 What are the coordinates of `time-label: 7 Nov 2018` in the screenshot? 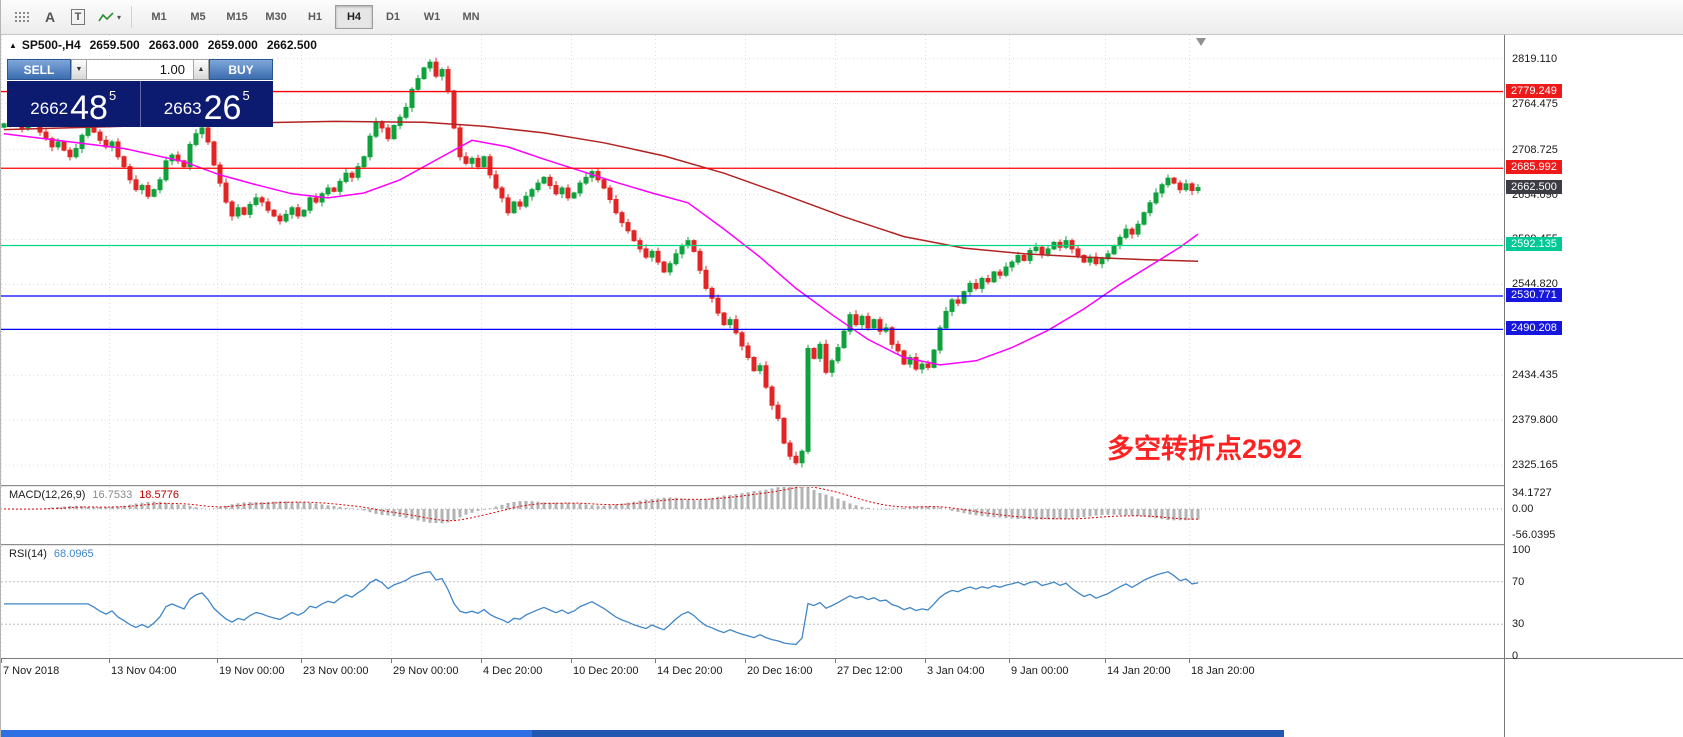 It's located at (31, 671).